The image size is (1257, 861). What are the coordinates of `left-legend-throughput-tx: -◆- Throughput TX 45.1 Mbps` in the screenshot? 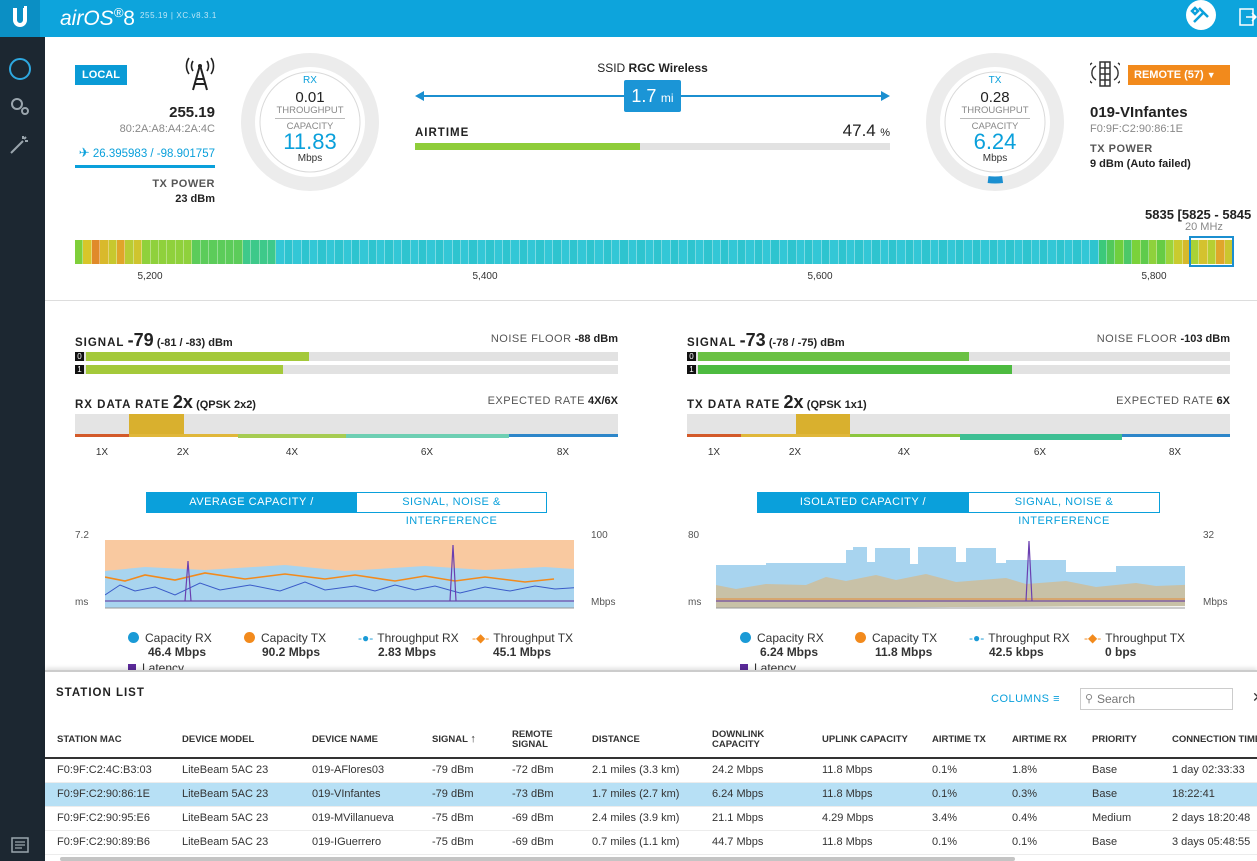 It's located at (522, 645).